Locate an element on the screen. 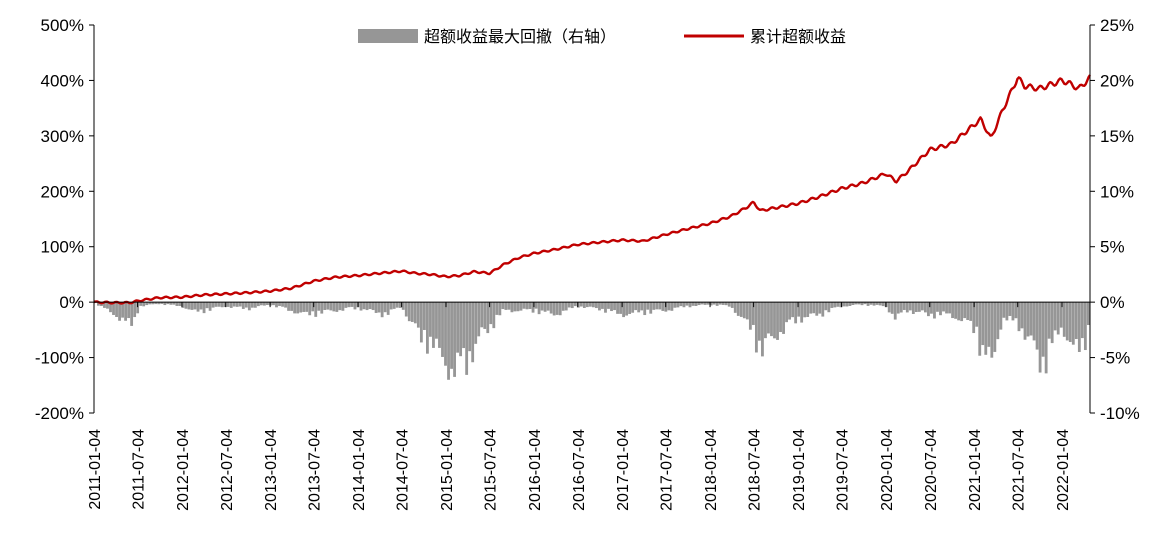 The height and width of the screenshot is (543, 1167). x-tick-label: 2015-07-04 is located at coordinates (491, 470).